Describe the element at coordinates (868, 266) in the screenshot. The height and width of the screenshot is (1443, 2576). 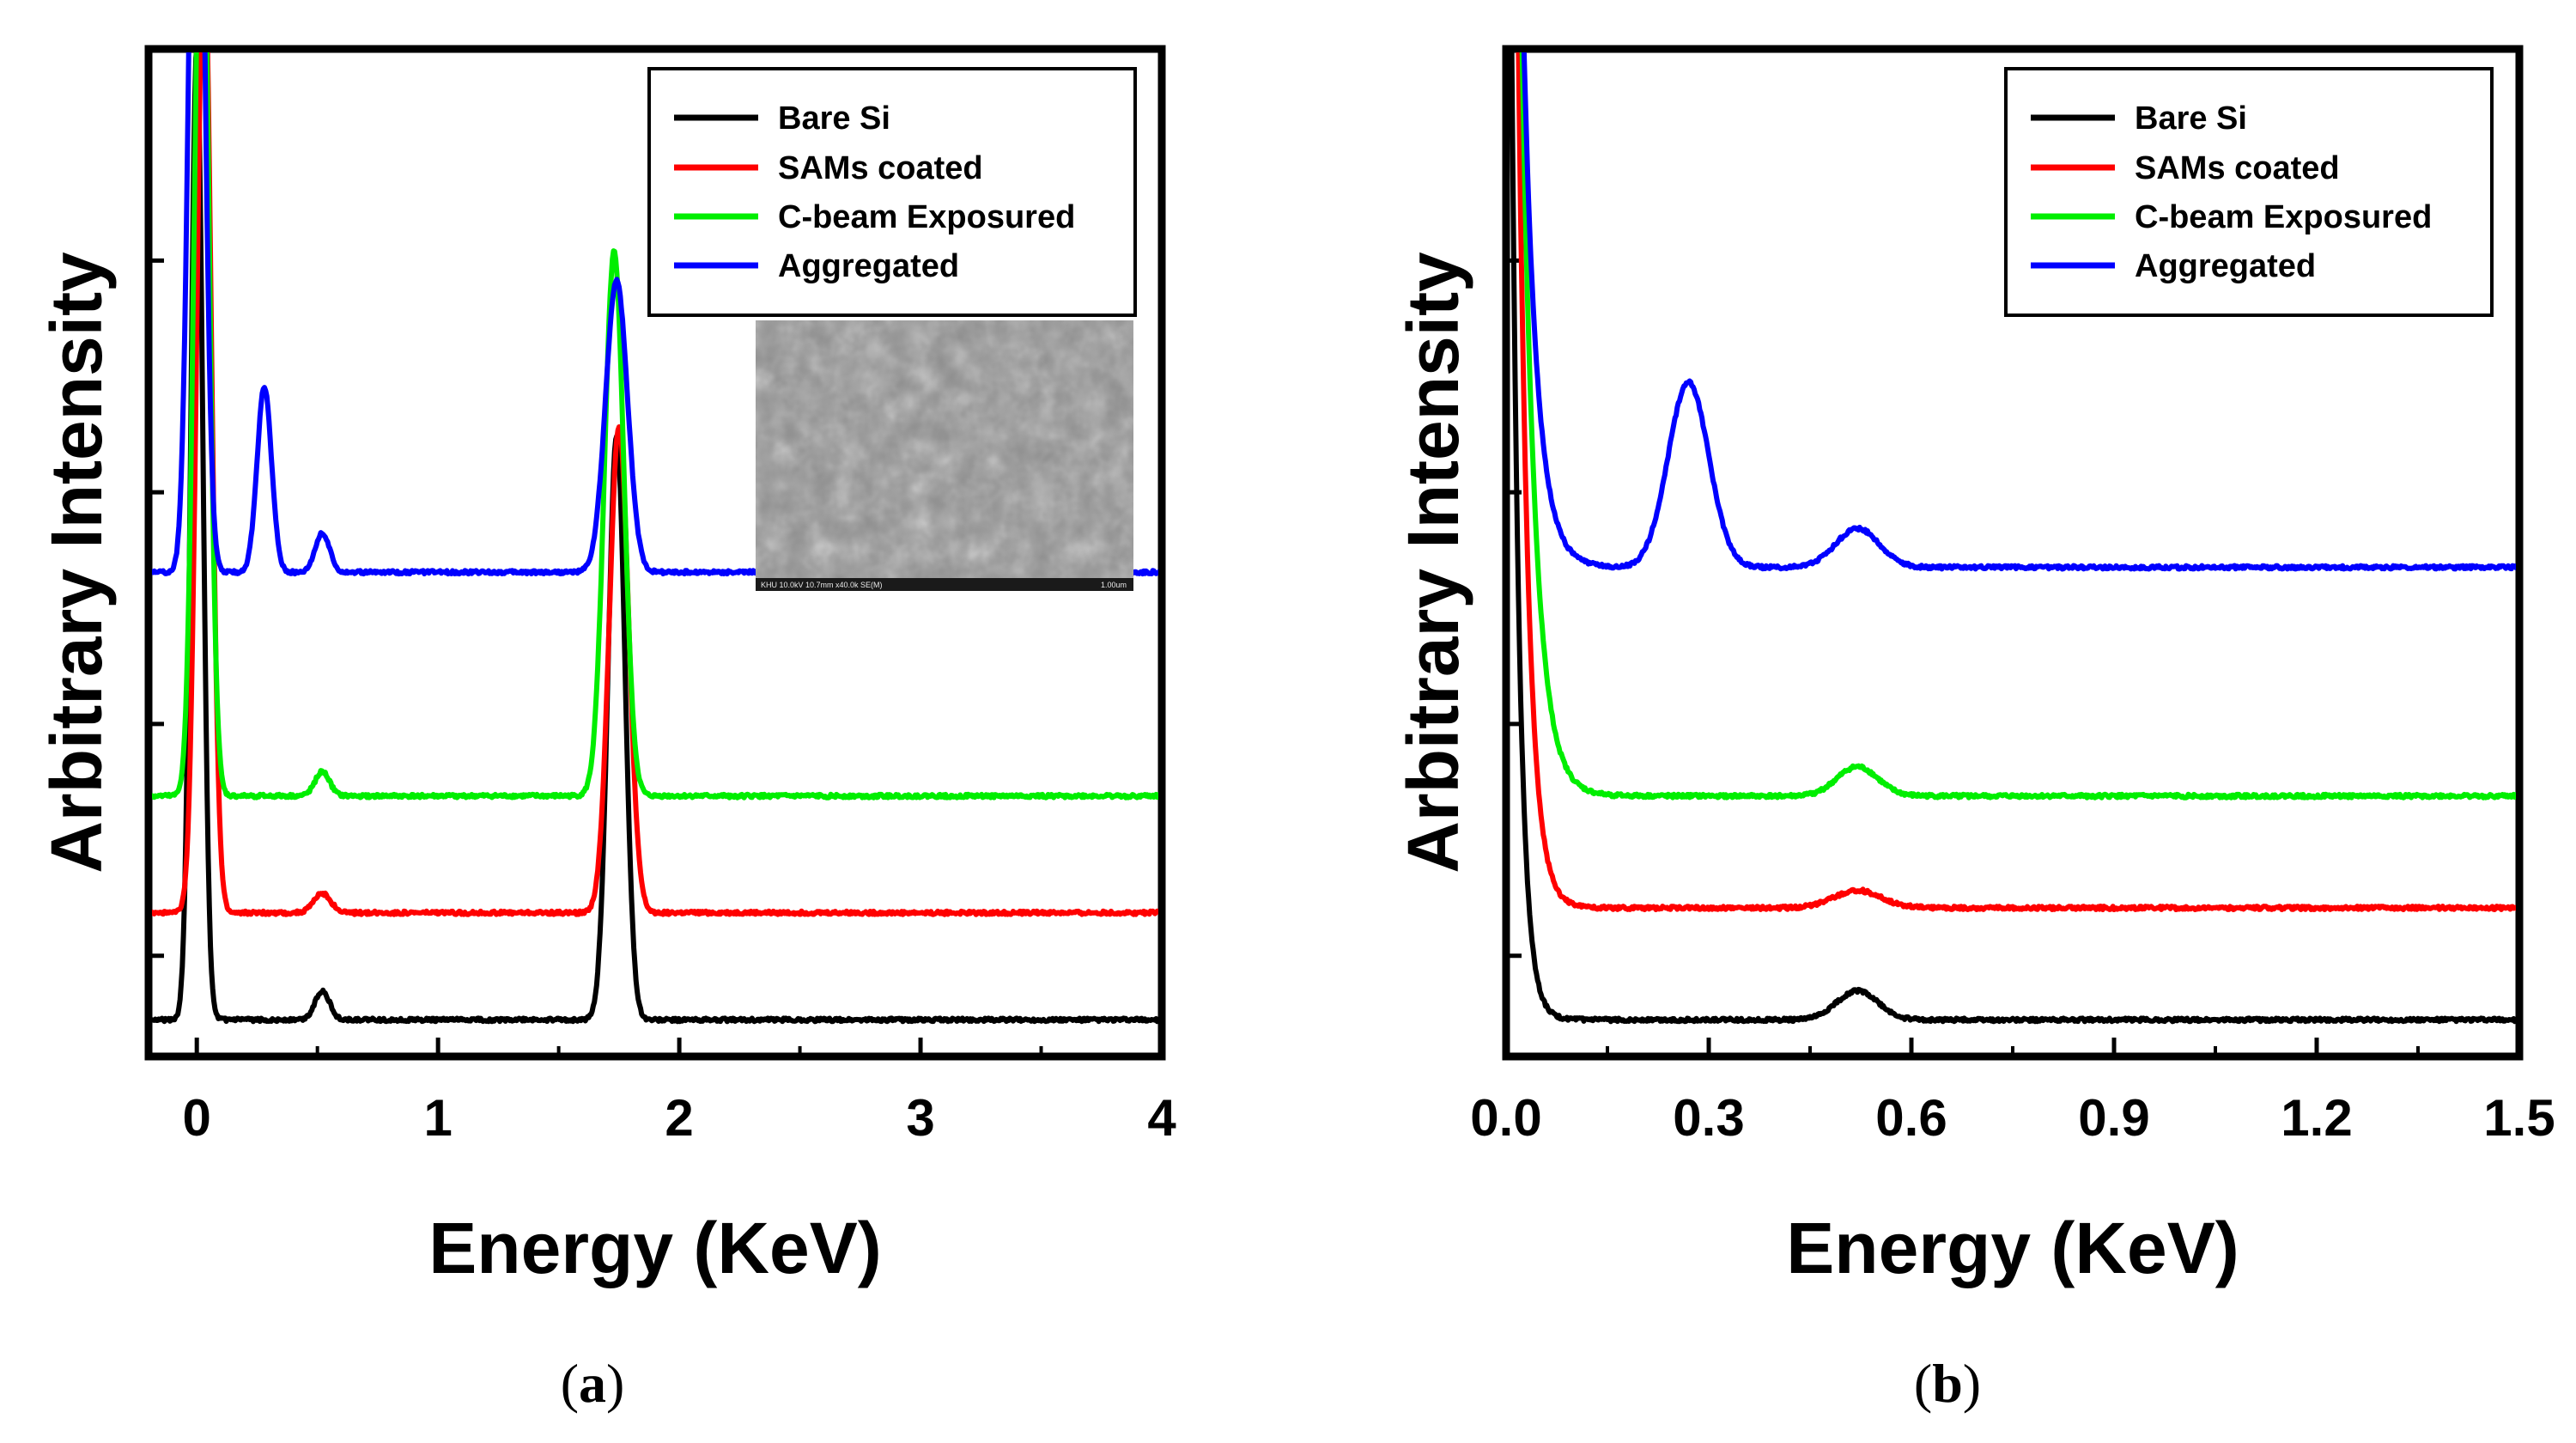
I see `panel-a-legend-label-aggregated: Aggregated` at that location.